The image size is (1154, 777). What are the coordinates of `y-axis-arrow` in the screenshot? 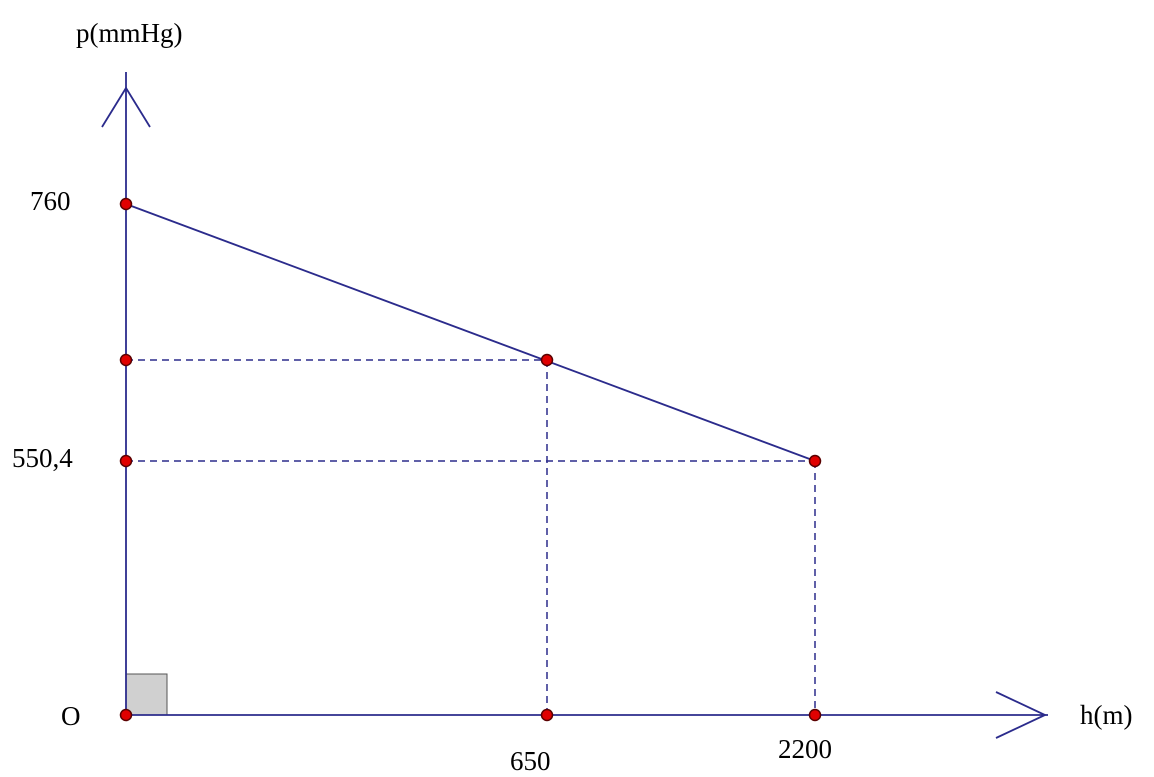 It's located at (126, 107).